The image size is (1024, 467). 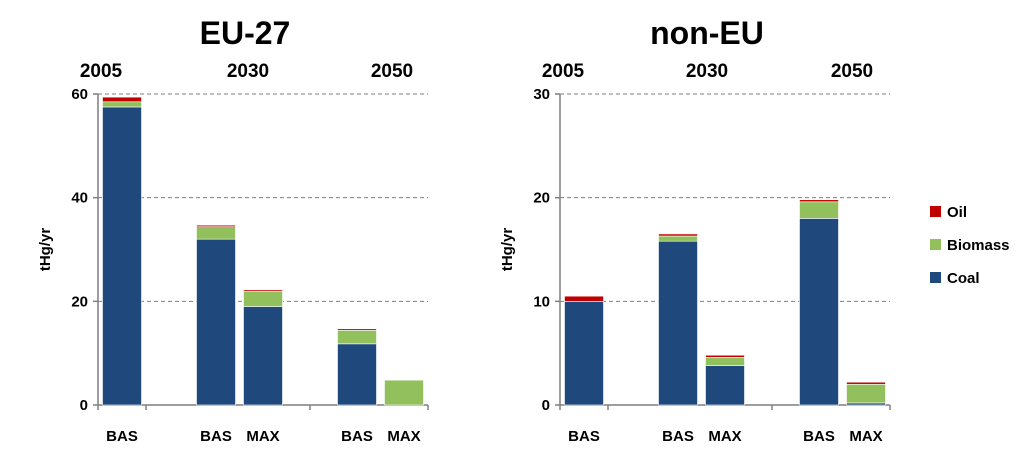 I want to click on chart-title: EU-27, so click(x=245, y=33).